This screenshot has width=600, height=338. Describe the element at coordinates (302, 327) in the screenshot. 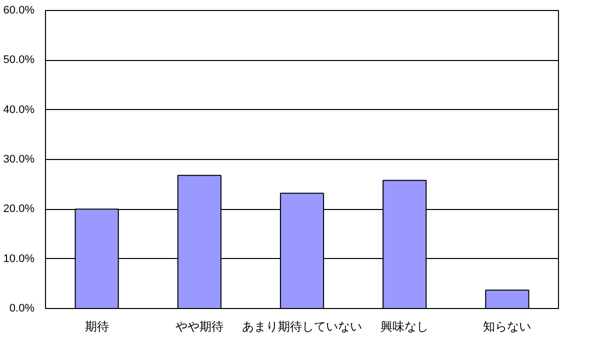

I see `x-tick-label: あまり期待していない` at that location.